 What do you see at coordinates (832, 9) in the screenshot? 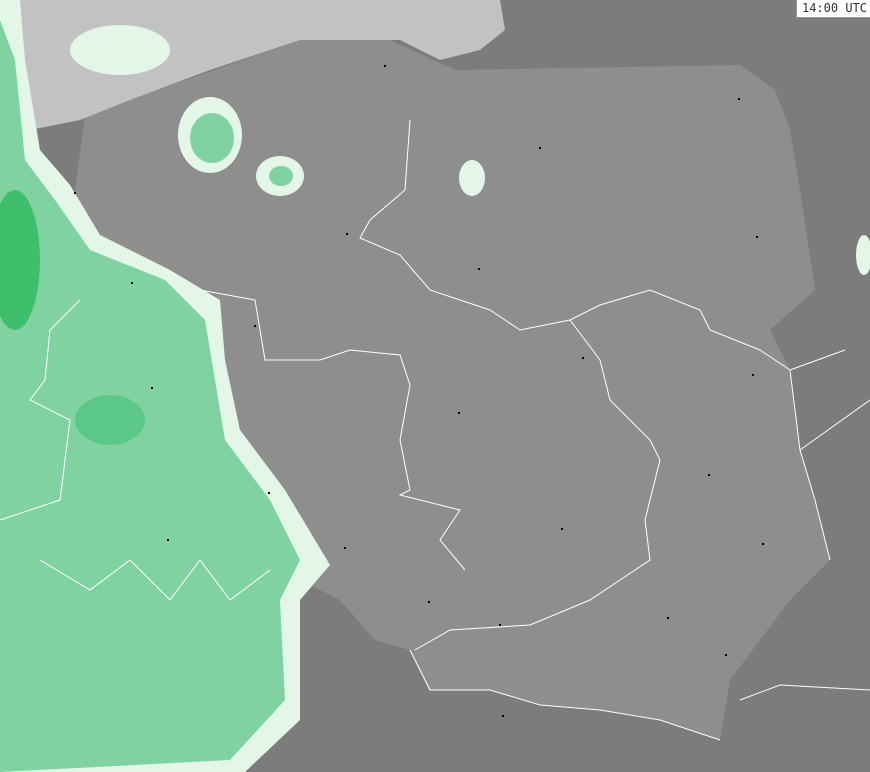
I see `time-label: 14:00 UTC` at bounding box center [832, 9].